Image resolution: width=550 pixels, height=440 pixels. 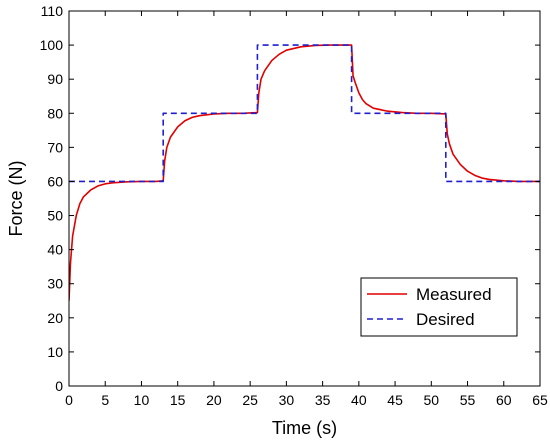 I want to click on x-tick-label: 45, so click(x=395, y=400).